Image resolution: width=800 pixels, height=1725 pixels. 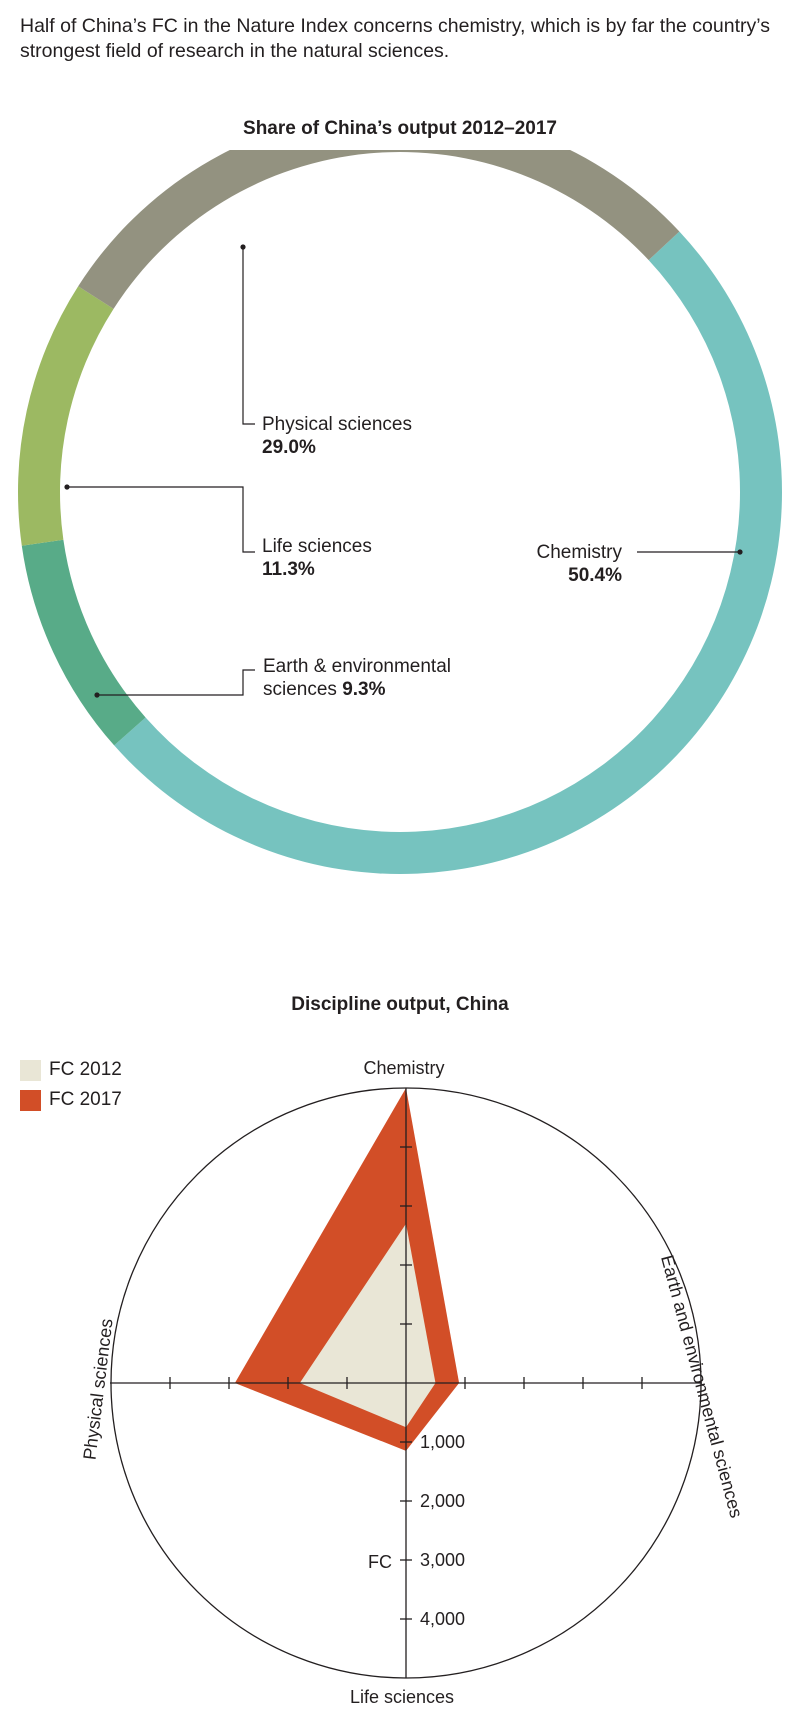 I want to click on radar-tick-label: 2,000, so click(x=442, y=1501).